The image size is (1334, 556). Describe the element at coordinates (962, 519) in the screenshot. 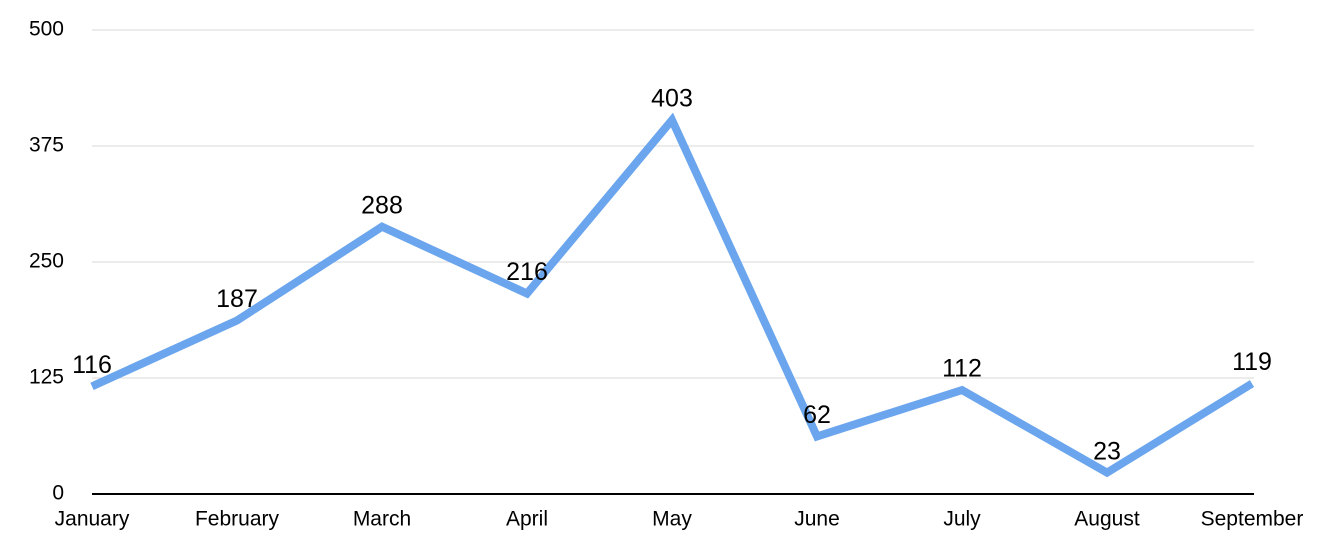

I see `x-tick-label: July` at that location.